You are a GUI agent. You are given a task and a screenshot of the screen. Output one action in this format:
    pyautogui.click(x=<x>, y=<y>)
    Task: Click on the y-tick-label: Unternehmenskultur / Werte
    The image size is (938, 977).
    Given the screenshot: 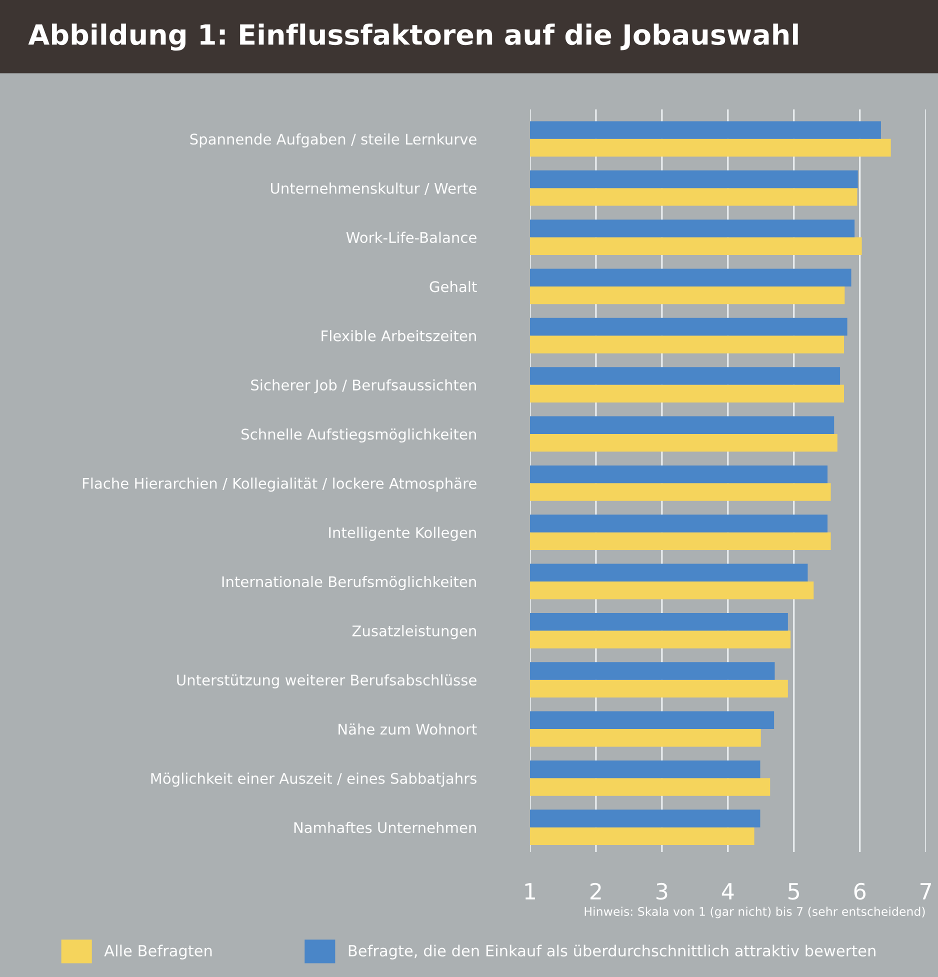 What is the action you would take?
    pyautogui.click(x=373, y=188)
    